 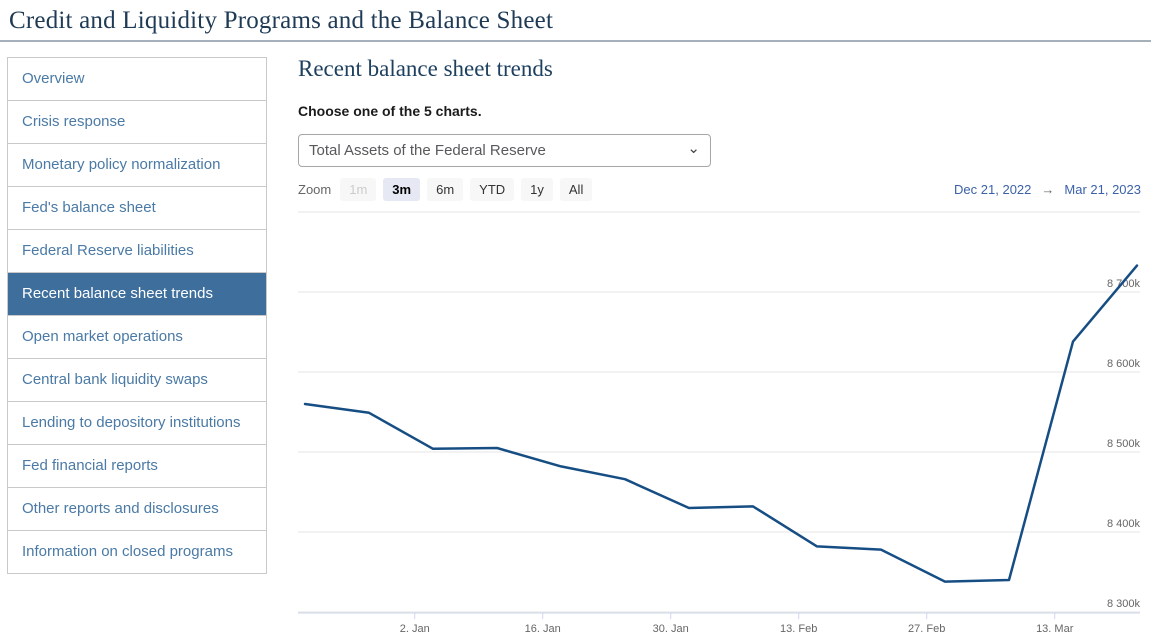 What do you see at coordinates (137, 423) in the screenshot?
I see `sidebar-item-lending-to-depository-institutions: Lending to depository institutions` at bounding box center [137, 423].